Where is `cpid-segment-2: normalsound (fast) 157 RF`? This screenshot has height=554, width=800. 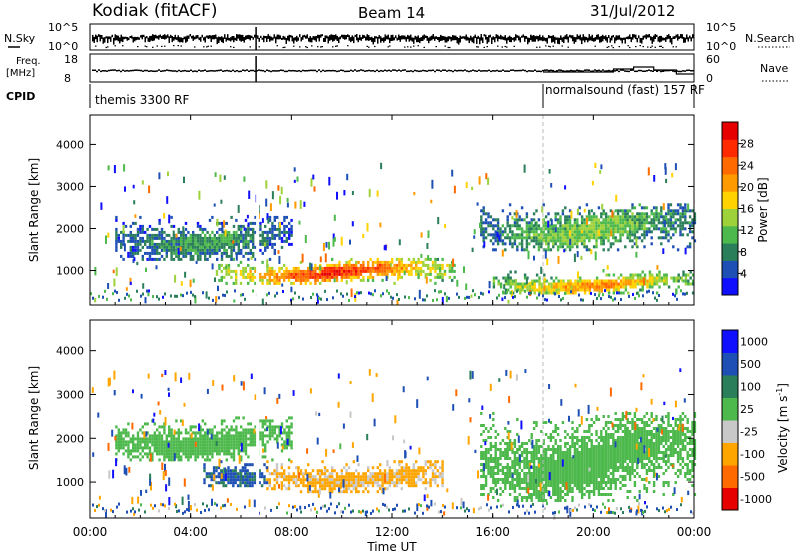
cpid-segment-2: normalsound (fast) 157 RF is located at coordinates (625, 90).